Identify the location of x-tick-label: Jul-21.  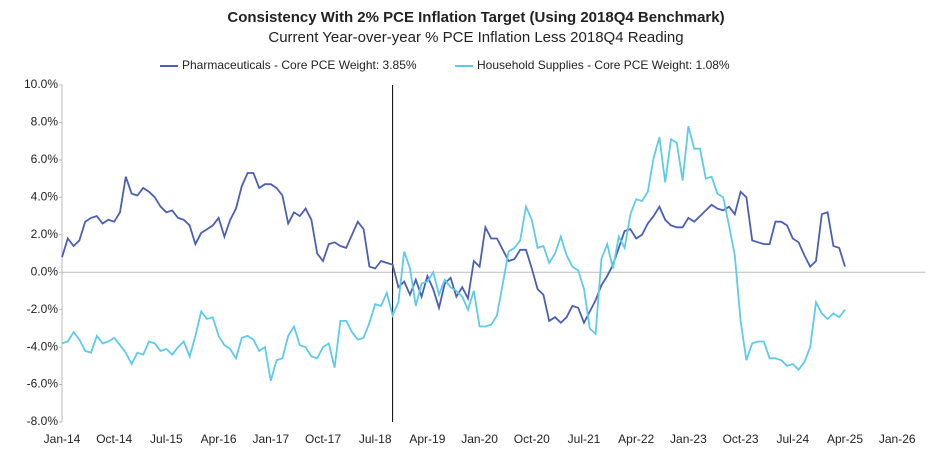
(584, 439).